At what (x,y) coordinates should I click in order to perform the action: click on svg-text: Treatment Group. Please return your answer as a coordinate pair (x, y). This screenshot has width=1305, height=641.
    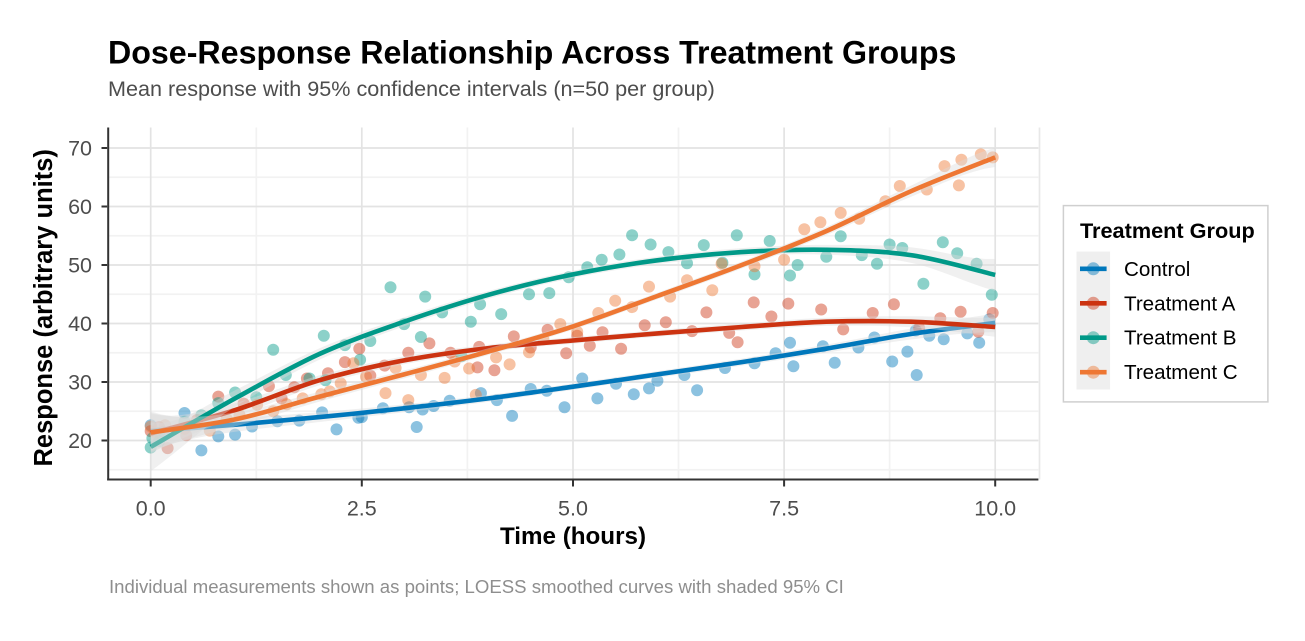
    Looking at the image, I should click on (1167, 230).